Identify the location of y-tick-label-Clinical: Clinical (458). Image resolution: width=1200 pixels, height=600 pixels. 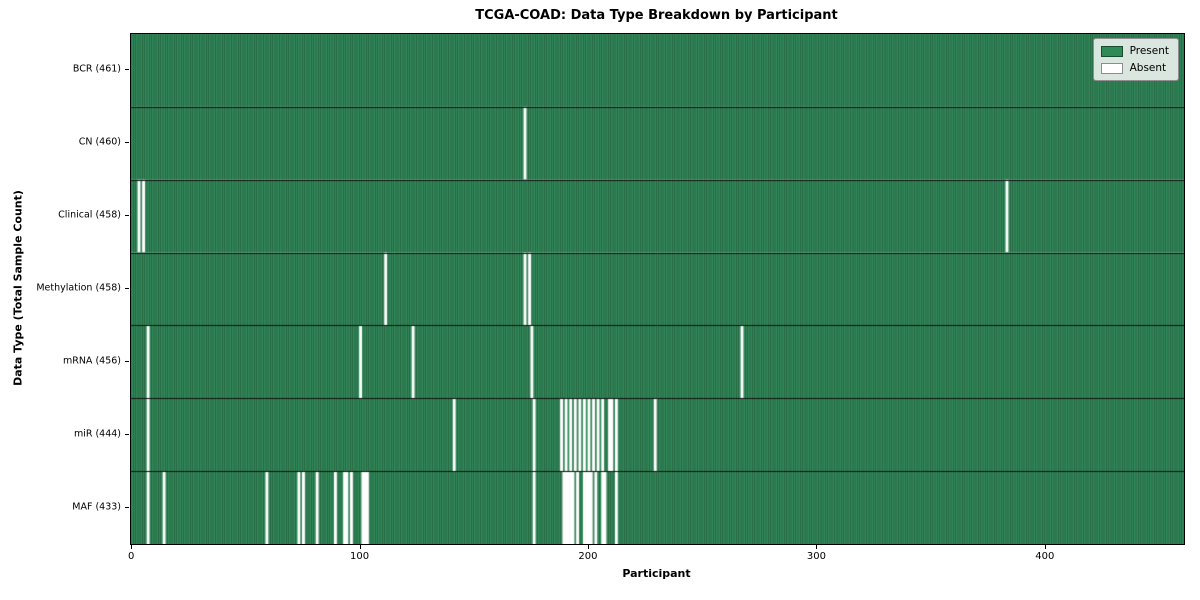
(89, 215).